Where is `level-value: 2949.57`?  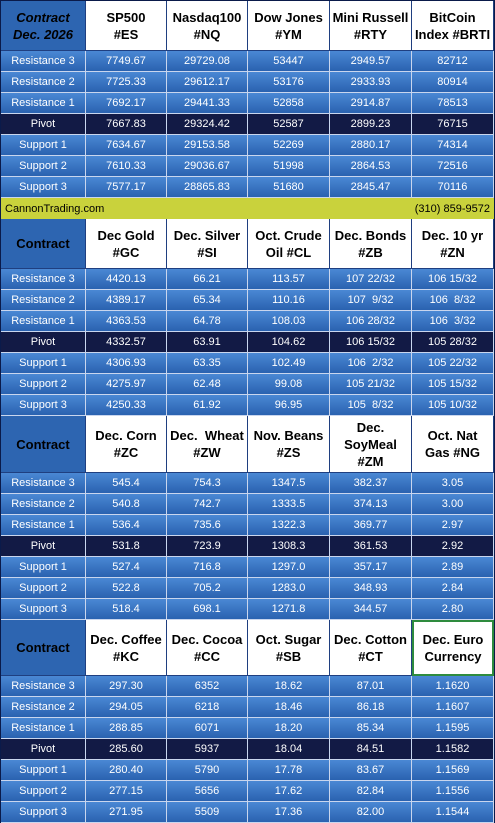 level-value: 2949.57 is located at coordinates (371, 61).